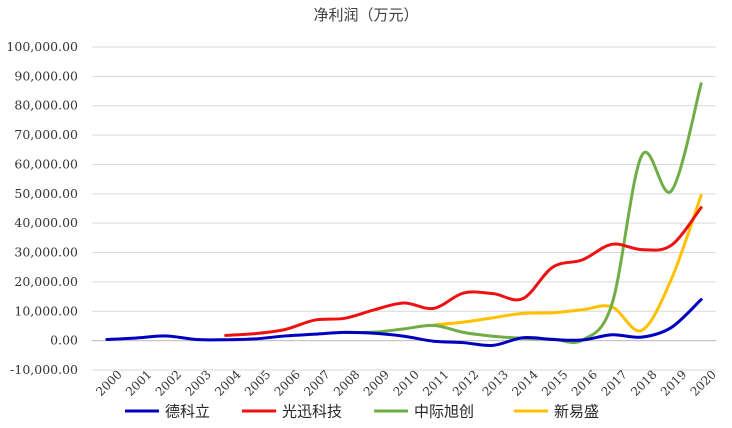 The height and width of the screenshot is (428, 732). I want to click on chart-title: 净利润（万元）, so click(366, 15).